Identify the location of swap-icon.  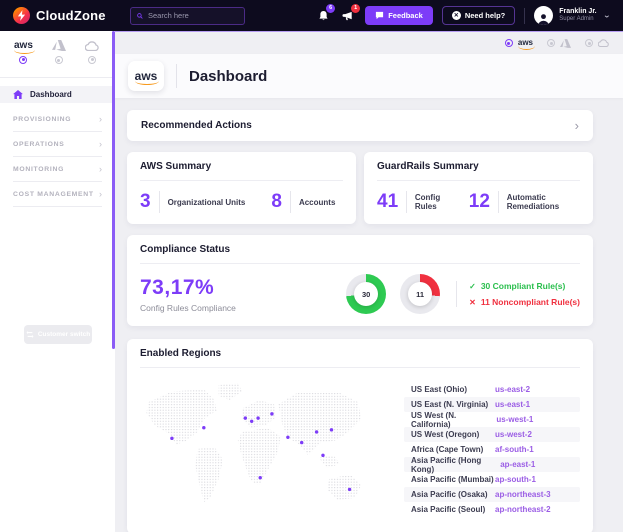
(30, 334).